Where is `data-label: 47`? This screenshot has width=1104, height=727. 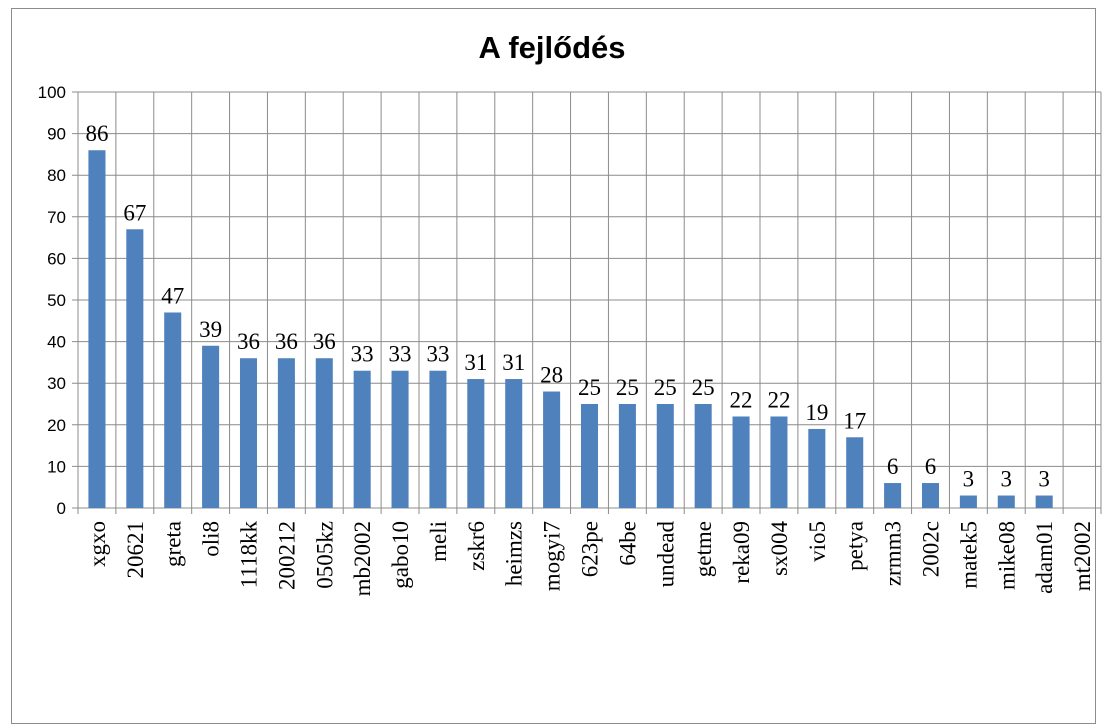
data-label: 47 is located at coordinates (172, 295).